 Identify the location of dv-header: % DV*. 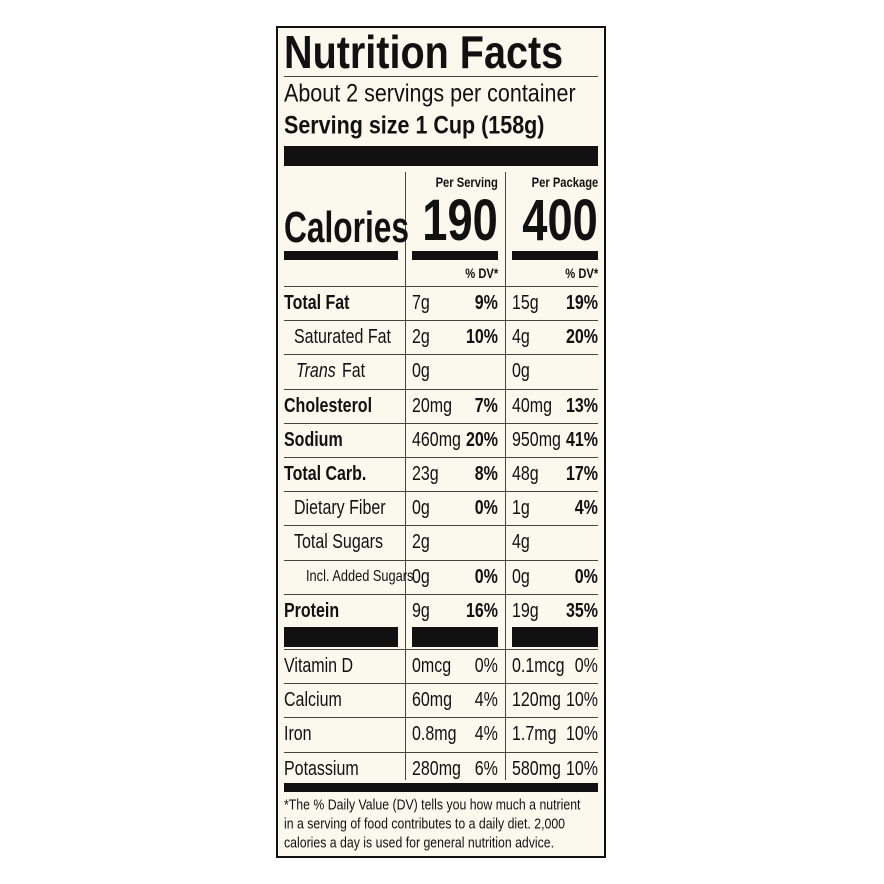
(481, 273).